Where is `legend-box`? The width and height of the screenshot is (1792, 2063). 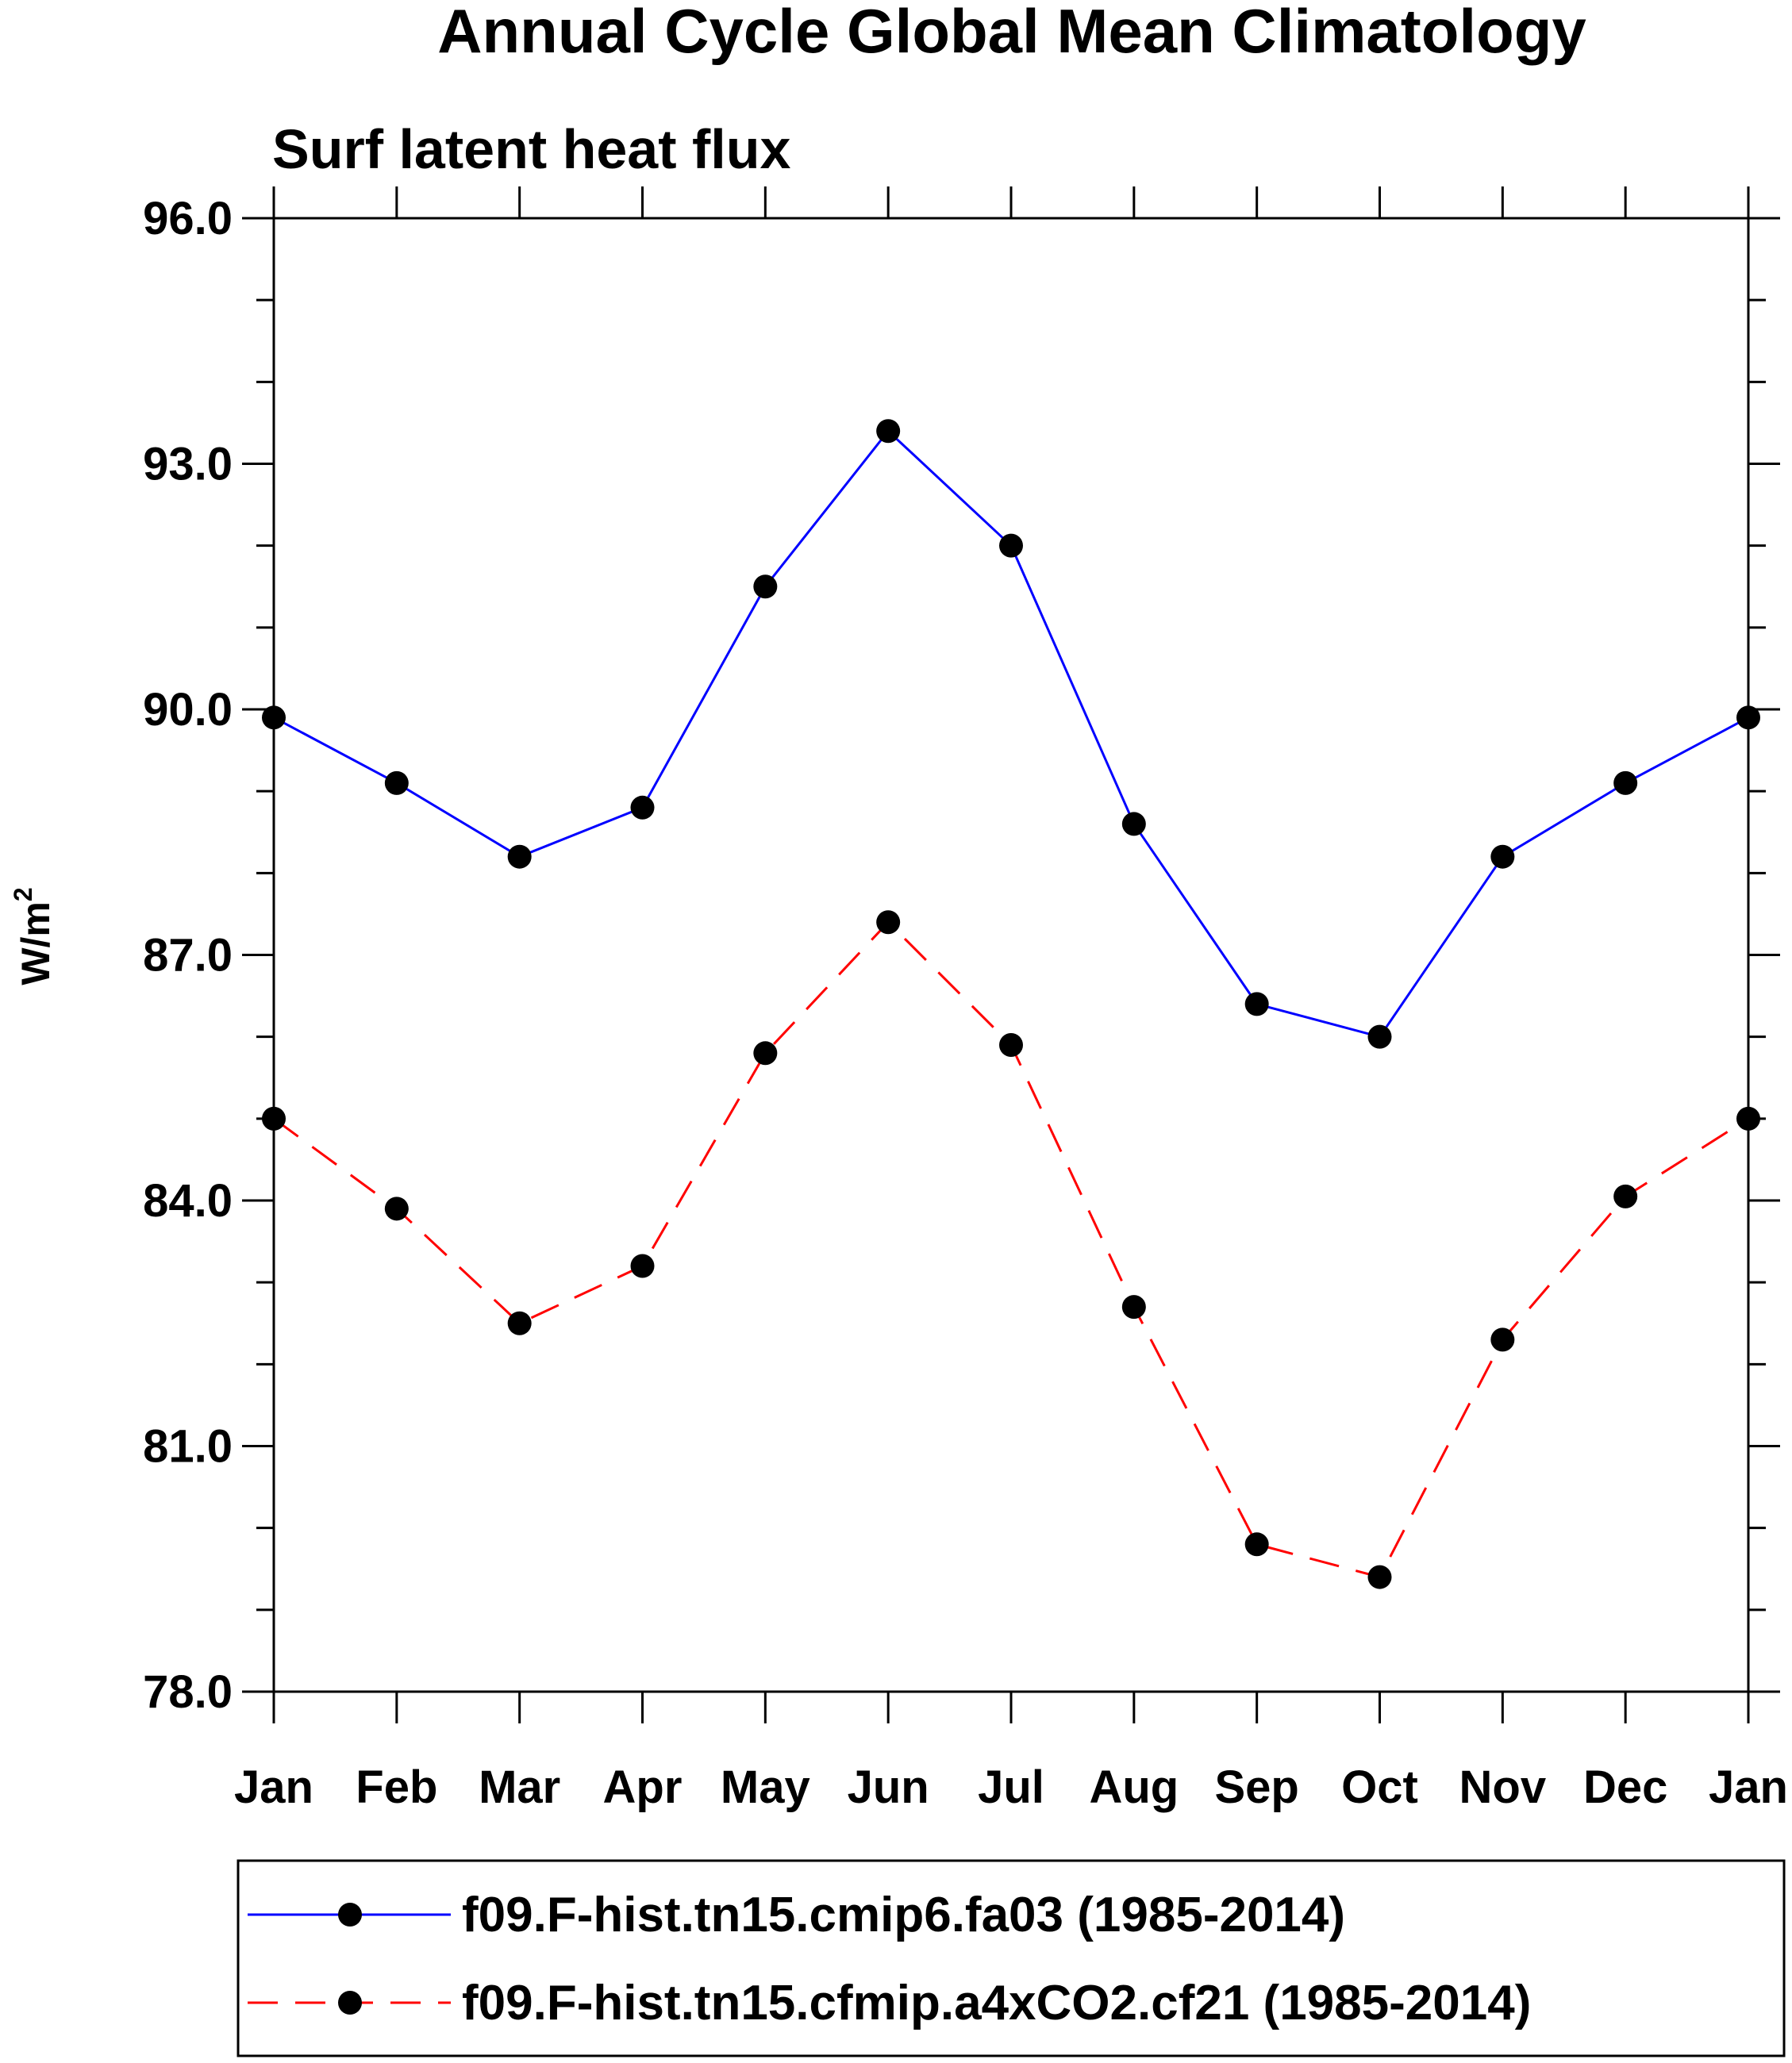
legend-box is located at coordinates (1011, 1958).